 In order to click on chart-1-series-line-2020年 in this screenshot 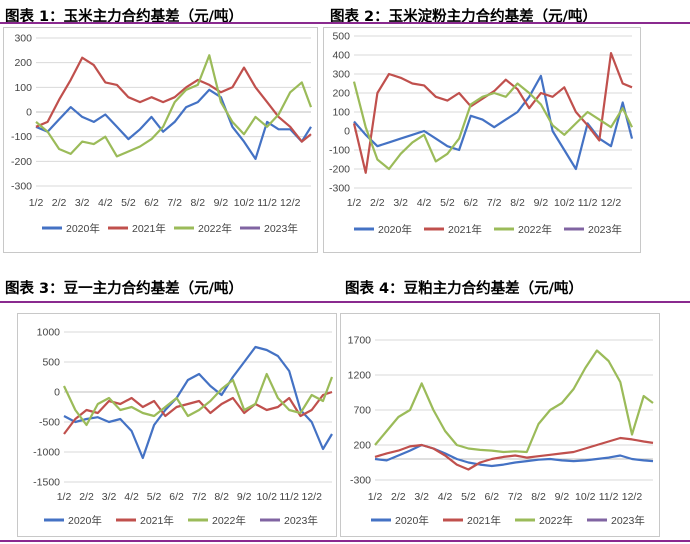, I will do `click(173, 124)`.